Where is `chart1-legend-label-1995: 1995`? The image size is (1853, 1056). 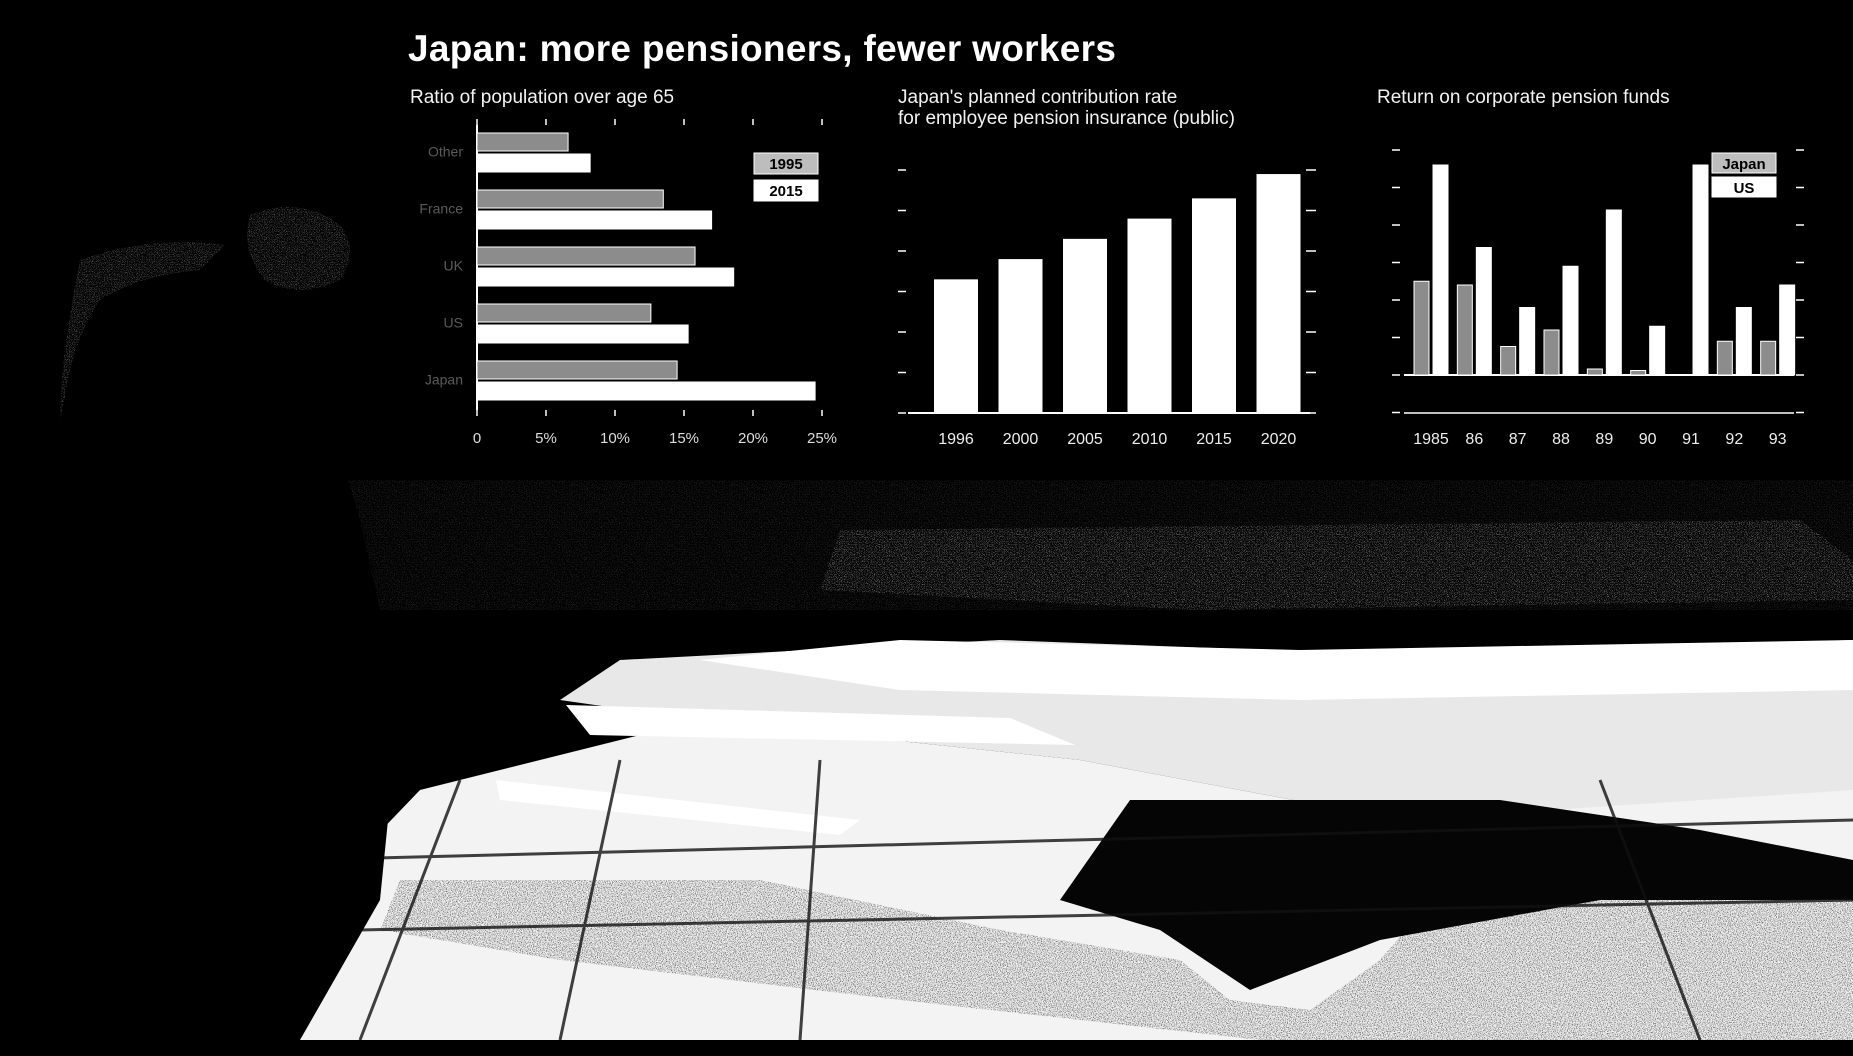 chart1-legend-label-1995: 1995 is located at coordinates (785, 164).